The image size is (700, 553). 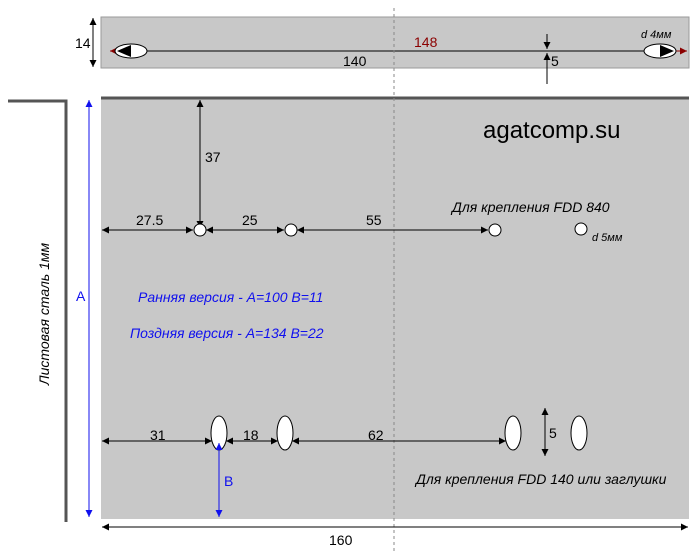 What do you see at coordinates (376, 435) in the screenshot?
I see `dim-62: 62` at bounding box center [376, 435].